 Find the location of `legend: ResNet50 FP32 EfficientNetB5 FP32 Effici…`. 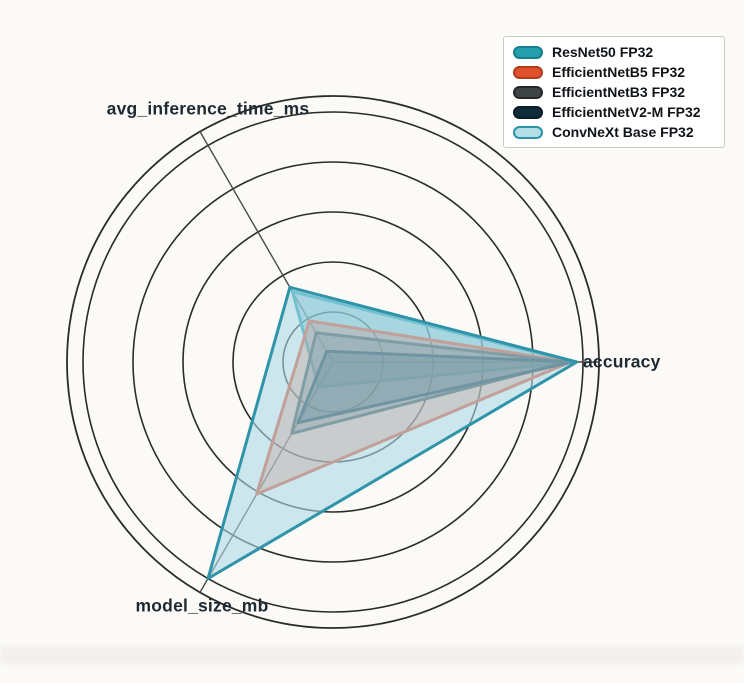

legend: ResNet50 FP32 EfficientNetB5 FP32 Effici… is located at coordinates (614, 92).